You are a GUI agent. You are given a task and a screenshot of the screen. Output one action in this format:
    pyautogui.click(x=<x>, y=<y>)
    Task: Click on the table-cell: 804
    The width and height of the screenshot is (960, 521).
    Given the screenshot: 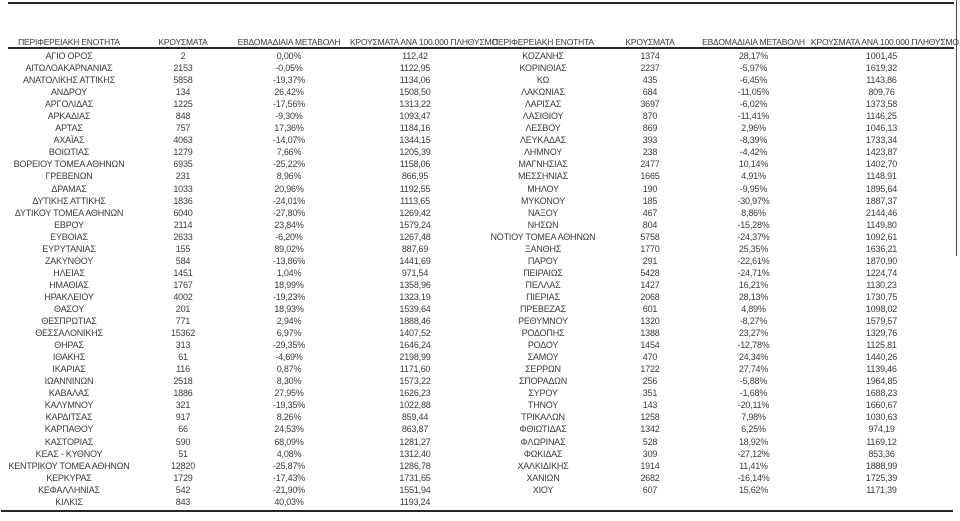 What is the action you would take?
    pyautogui.click(x=650, y=224)
    